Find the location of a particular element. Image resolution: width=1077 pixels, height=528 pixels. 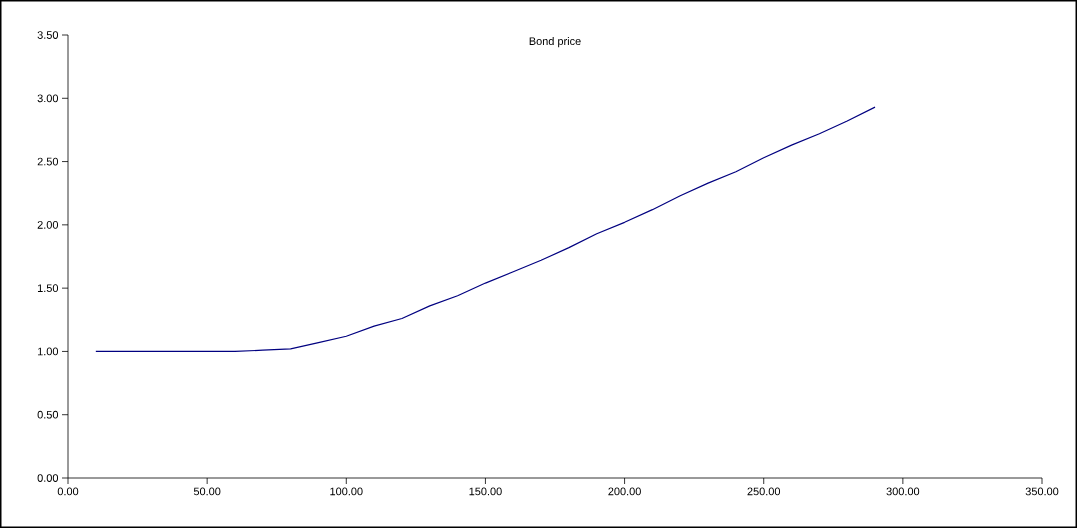

y-tick-label: 2.50 is located at coordinates (48, 161).